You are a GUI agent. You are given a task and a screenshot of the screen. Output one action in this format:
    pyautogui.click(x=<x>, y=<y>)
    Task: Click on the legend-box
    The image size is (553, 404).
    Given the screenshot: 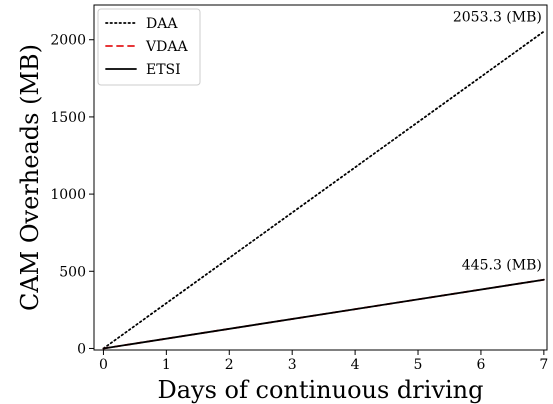 What is the action you would take?
    pyautogui.click(x=149, y=47)
    